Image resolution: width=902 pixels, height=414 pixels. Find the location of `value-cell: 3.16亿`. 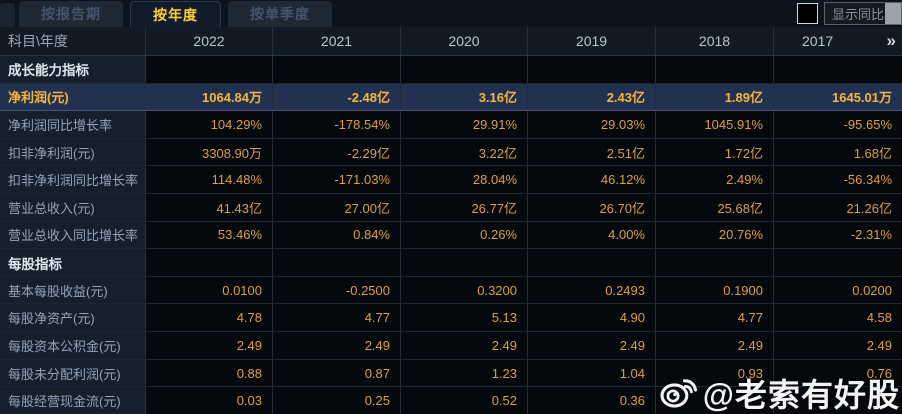

value-cell: 3.16亿 is located at coordinates (463, 97).